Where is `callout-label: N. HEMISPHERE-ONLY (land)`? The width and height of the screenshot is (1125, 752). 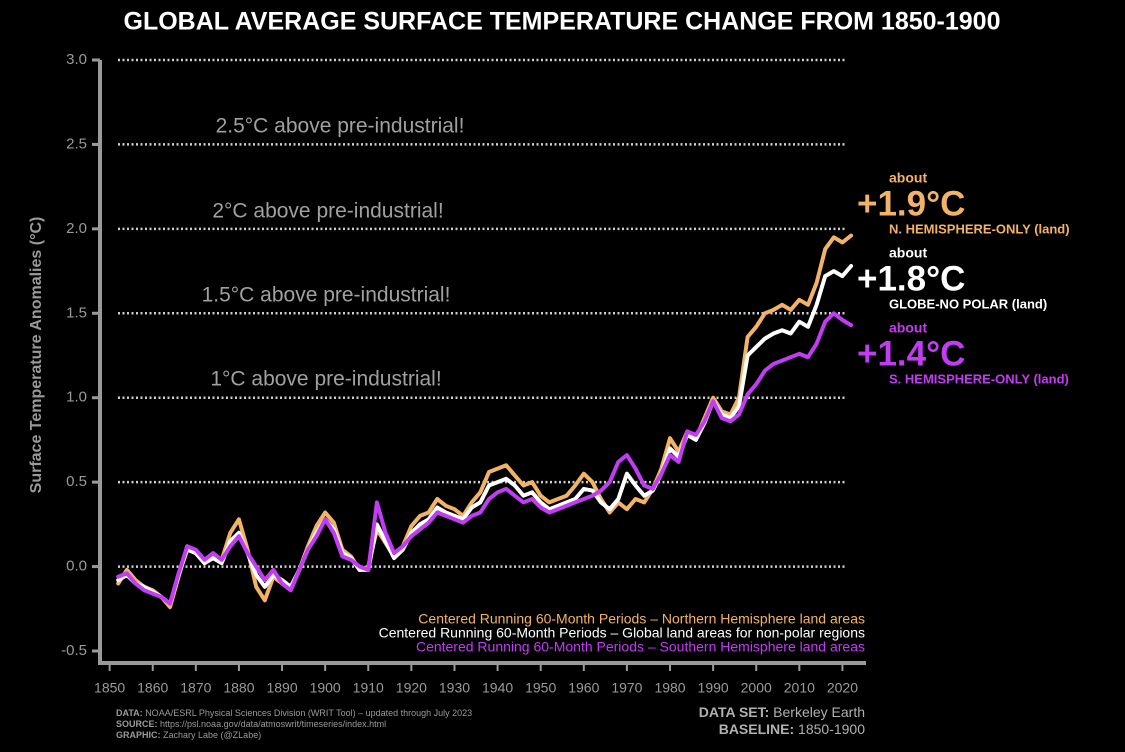
callout-label: N. HEMISPHERE-ONLY (land) is located at coordinates (979, 228).